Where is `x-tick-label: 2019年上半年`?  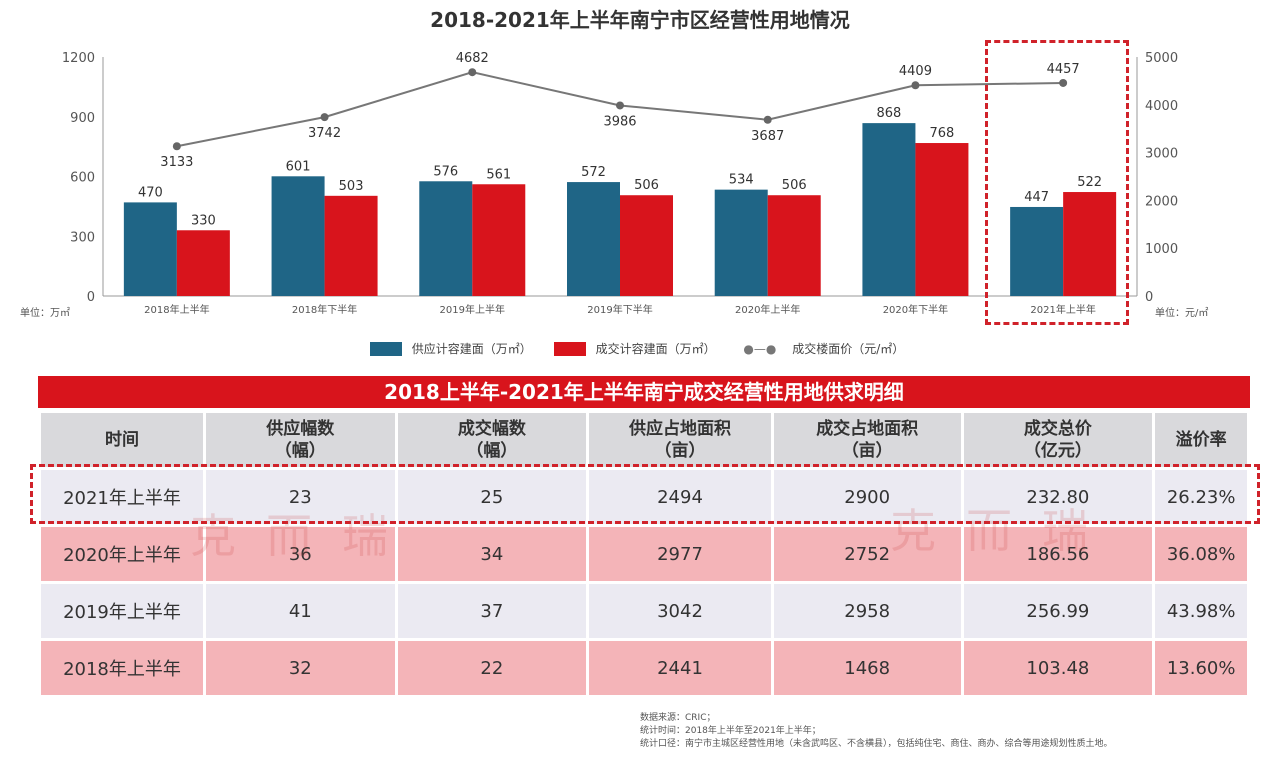
x-tick-label: 2019年上半年 is located at coordinates (472, 309).